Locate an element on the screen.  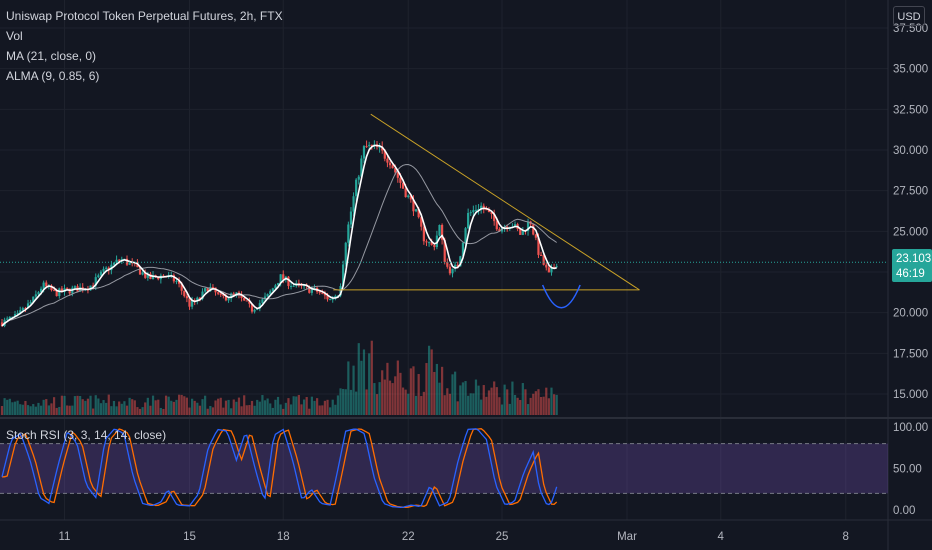
legend-ma: MA (21, close, 0) is located at coordinates (51, 56).